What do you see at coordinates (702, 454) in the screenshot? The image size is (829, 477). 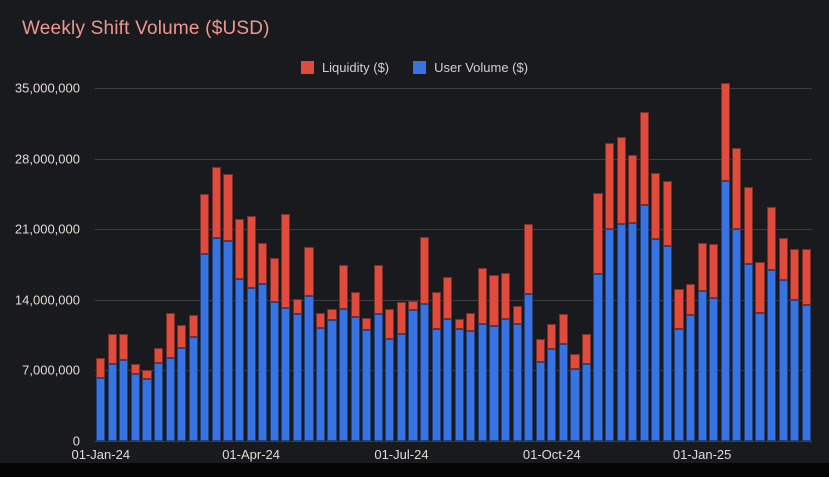 I see `x-axis-tick-label: 01-Jan-25` at bounding box center [702, 454].